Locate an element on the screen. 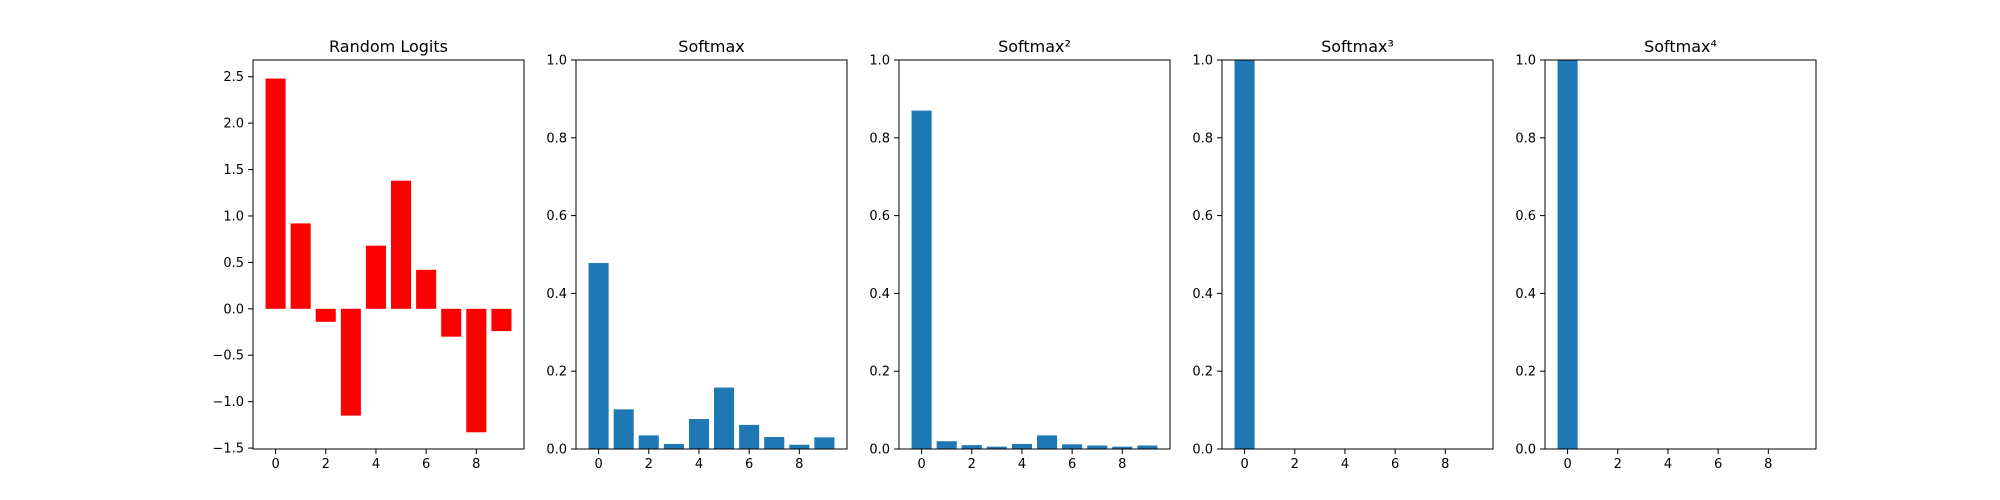 The image size is (2000, 500). y-tick-label: 2.5 is located at coordinates (233, 77).